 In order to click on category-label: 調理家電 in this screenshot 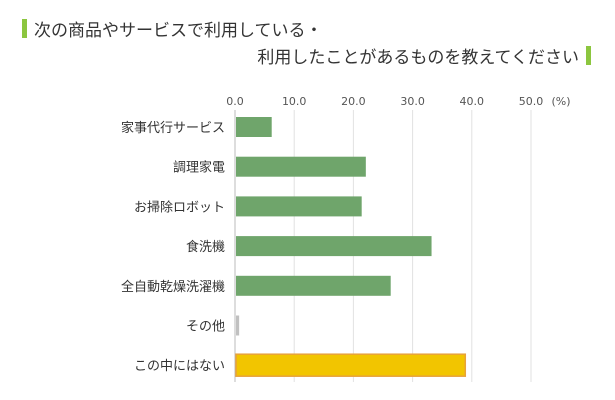, I will do `click(199, 168)`.